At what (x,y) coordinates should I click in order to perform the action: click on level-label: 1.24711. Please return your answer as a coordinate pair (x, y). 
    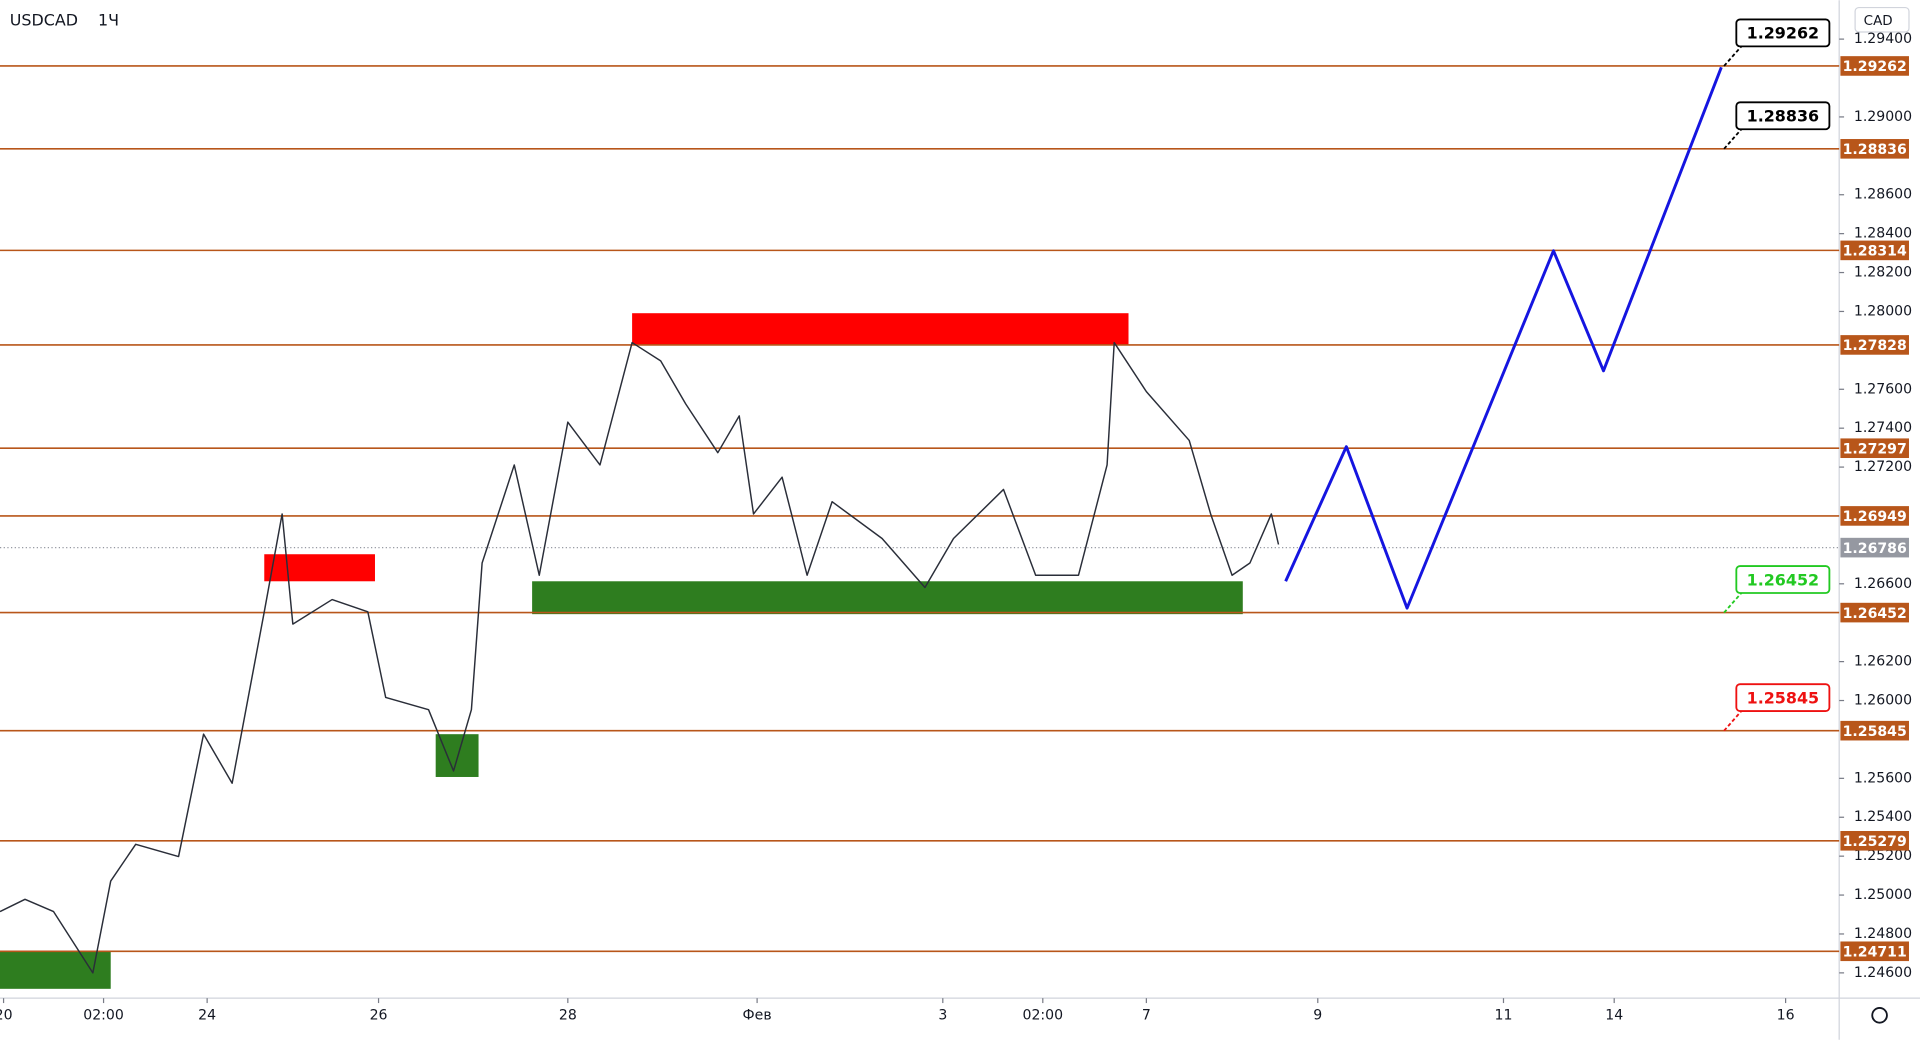
    Looking at the image, I should click on (1875, 953).